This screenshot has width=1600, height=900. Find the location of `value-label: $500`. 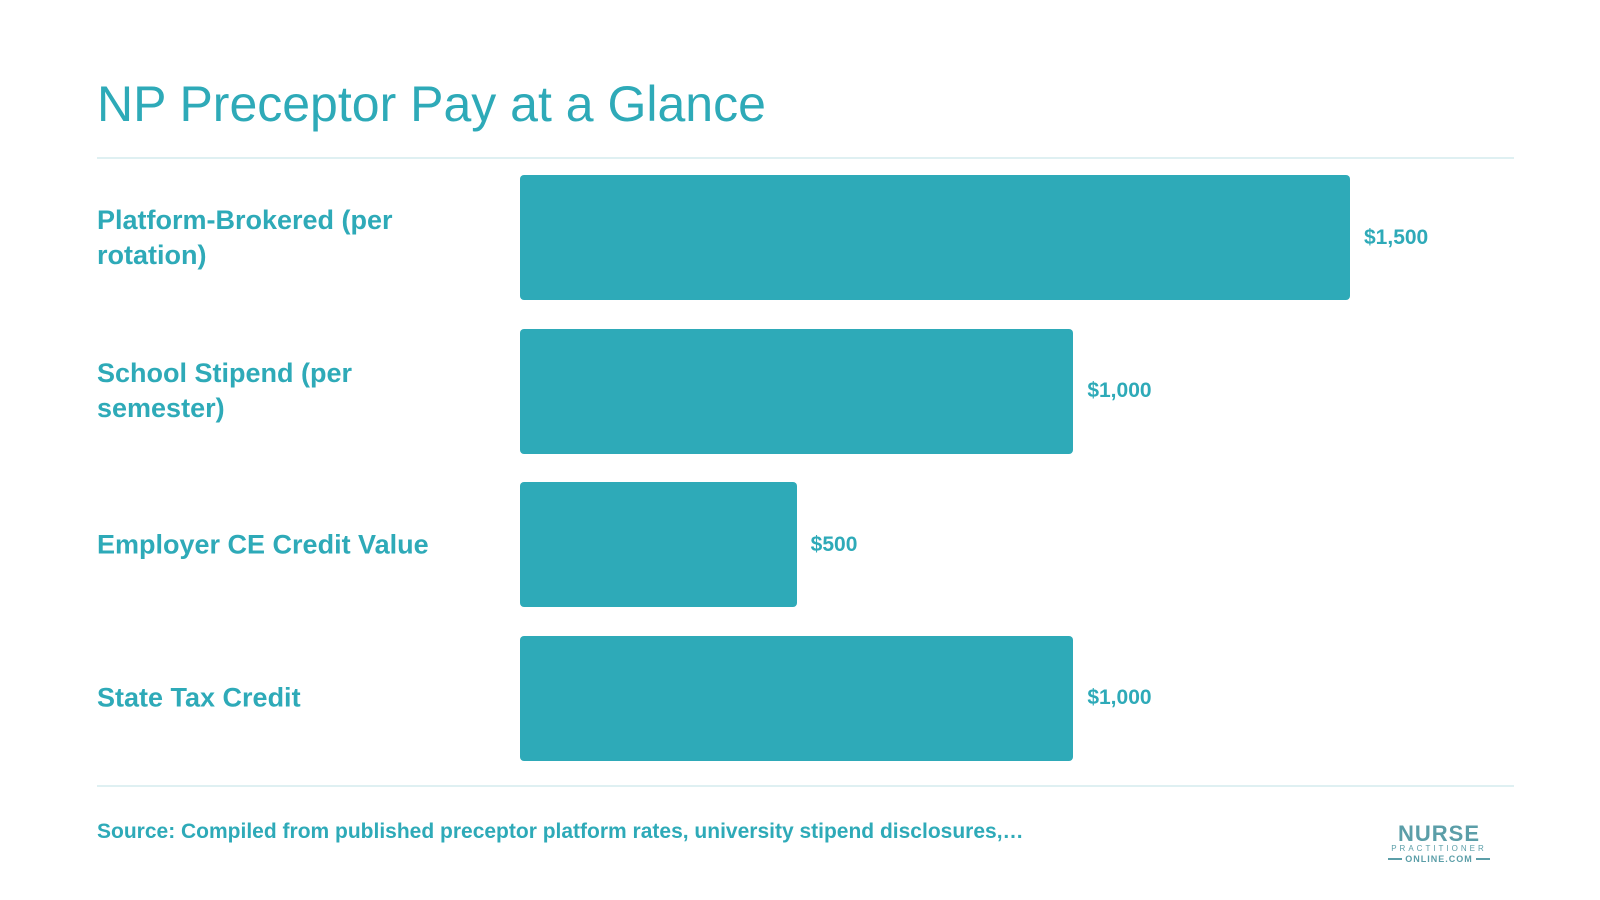

value-label: $500 is located at coordinates (834, 544).